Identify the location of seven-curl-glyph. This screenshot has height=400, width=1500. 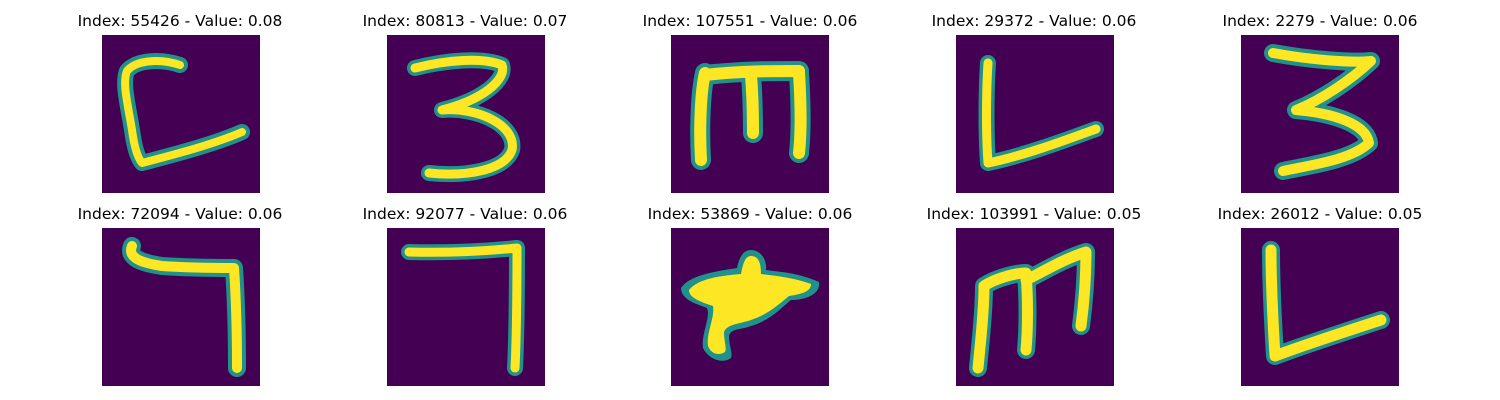
(184, 307).